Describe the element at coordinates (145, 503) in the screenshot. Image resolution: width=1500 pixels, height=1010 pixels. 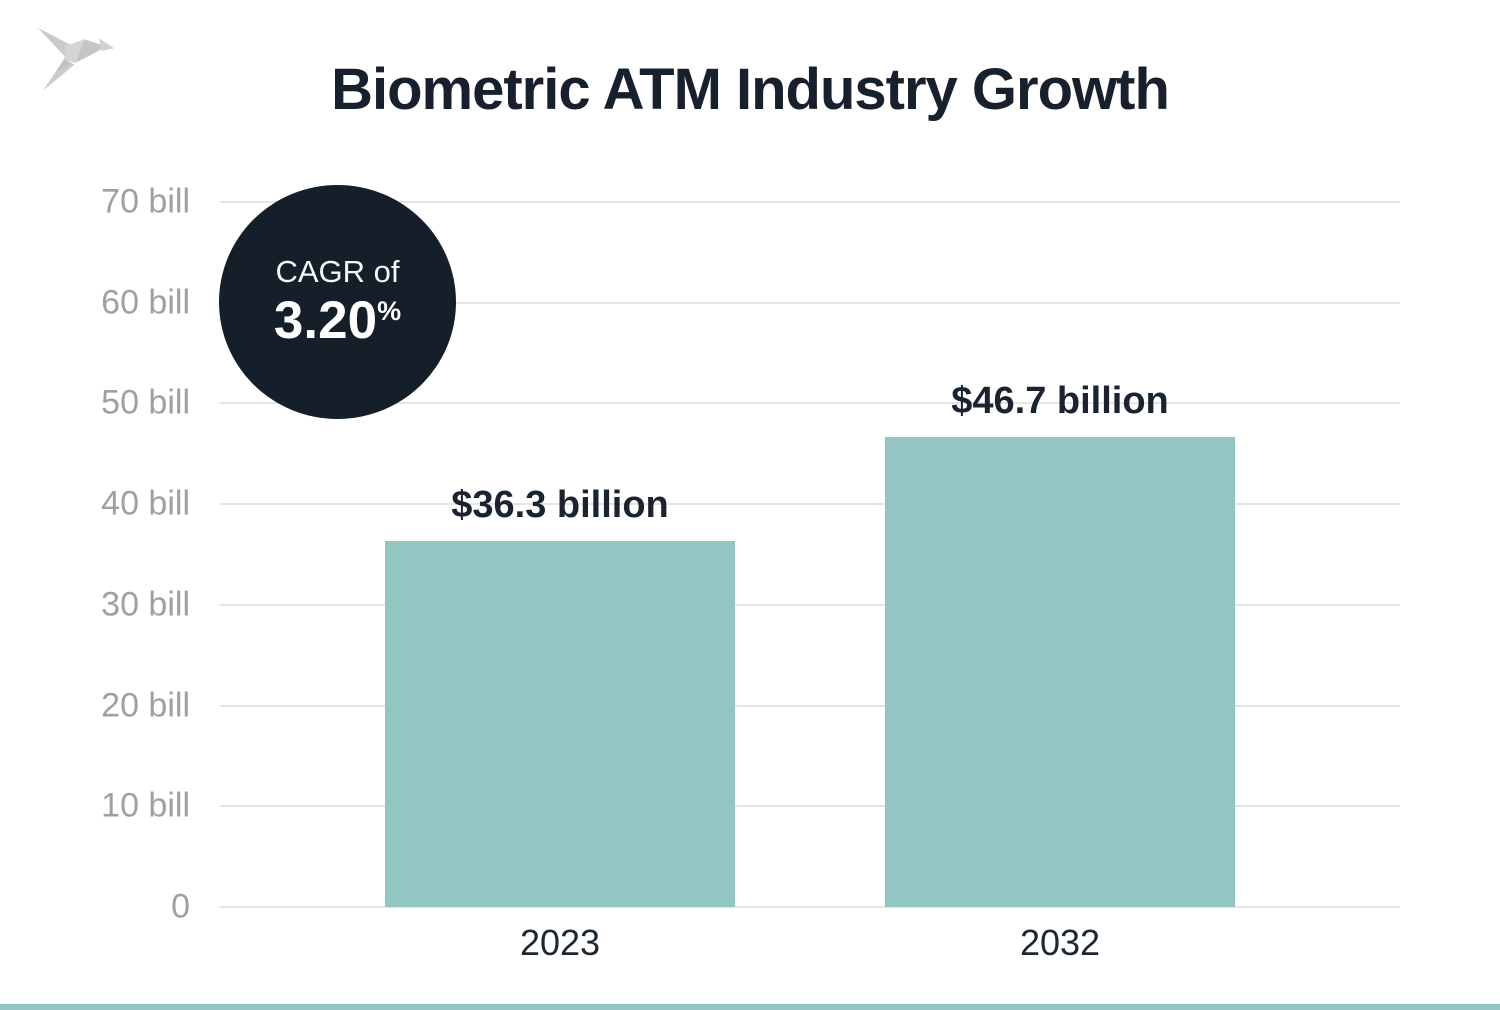
I see `y-tick-label-40: 40 bill` at that location.